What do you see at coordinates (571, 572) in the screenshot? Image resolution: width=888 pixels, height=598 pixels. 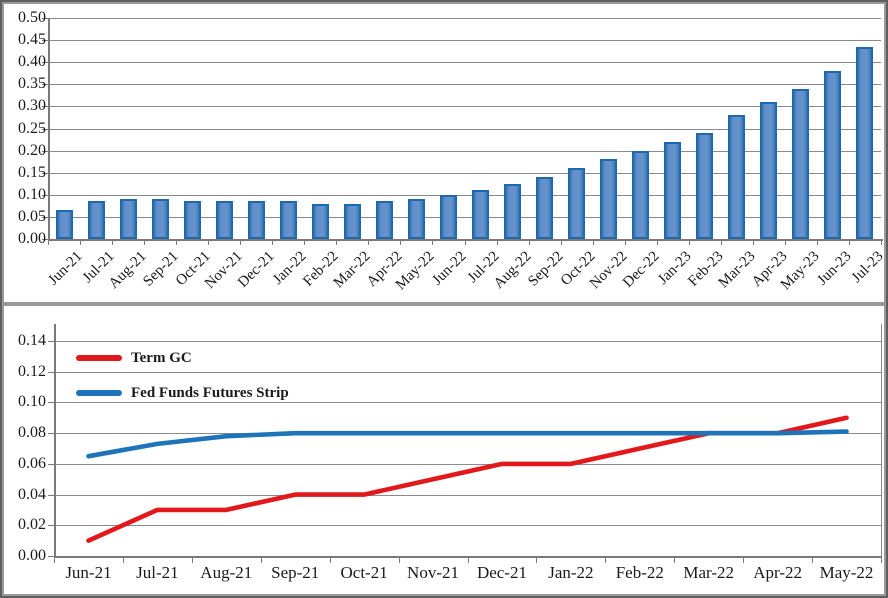 I see `x-axis-category-label: Jan-22` at bounding box center [571, 572].